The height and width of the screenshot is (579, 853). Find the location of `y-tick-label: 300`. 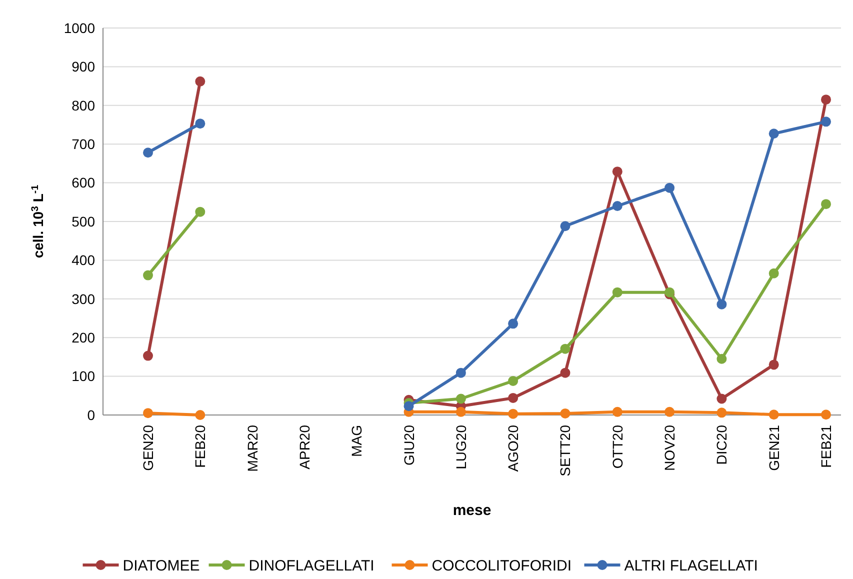

y-tick-label: 300 is located at coordinates (84, 298).